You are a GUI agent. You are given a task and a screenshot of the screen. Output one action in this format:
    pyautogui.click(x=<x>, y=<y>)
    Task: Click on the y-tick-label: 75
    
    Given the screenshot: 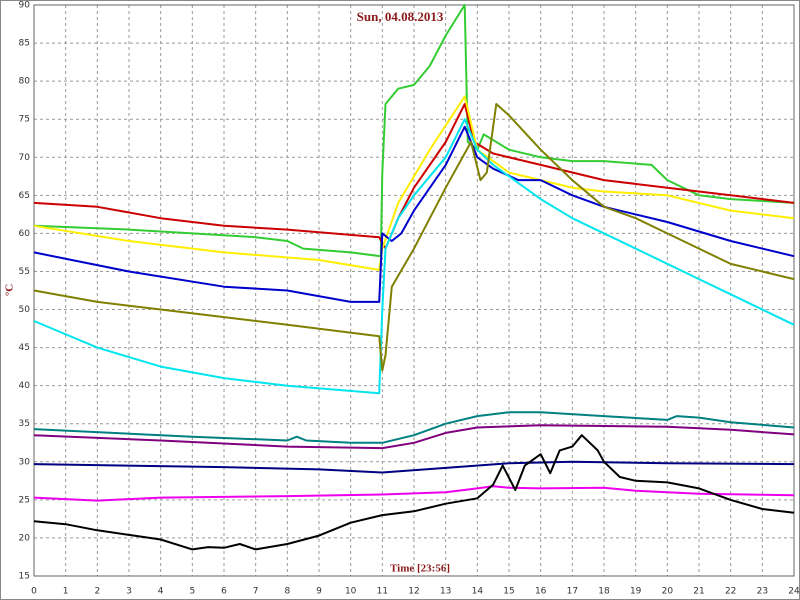 What is the action you would take?
    pyautogui.click(x=24, y=120)
    